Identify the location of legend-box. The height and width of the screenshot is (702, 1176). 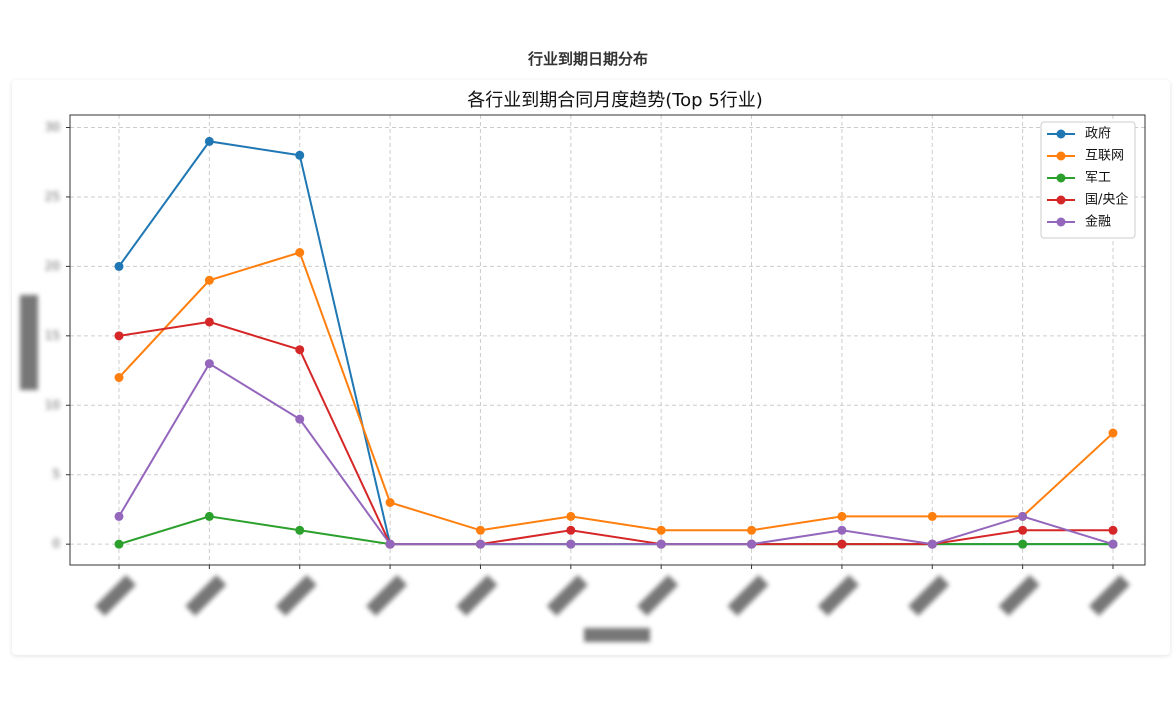
(1088, 180).